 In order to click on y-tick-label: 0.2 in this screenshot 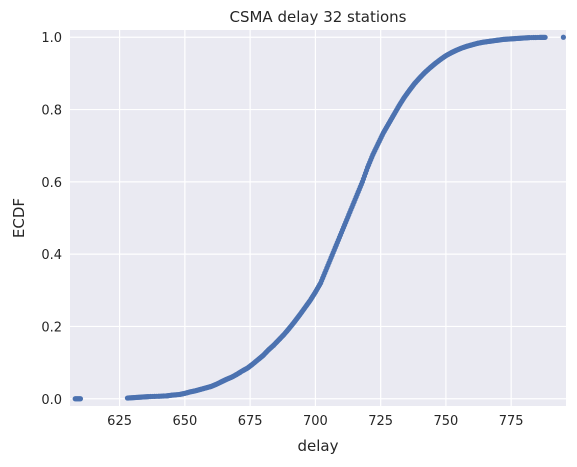, I will do `click(51, 327)`.